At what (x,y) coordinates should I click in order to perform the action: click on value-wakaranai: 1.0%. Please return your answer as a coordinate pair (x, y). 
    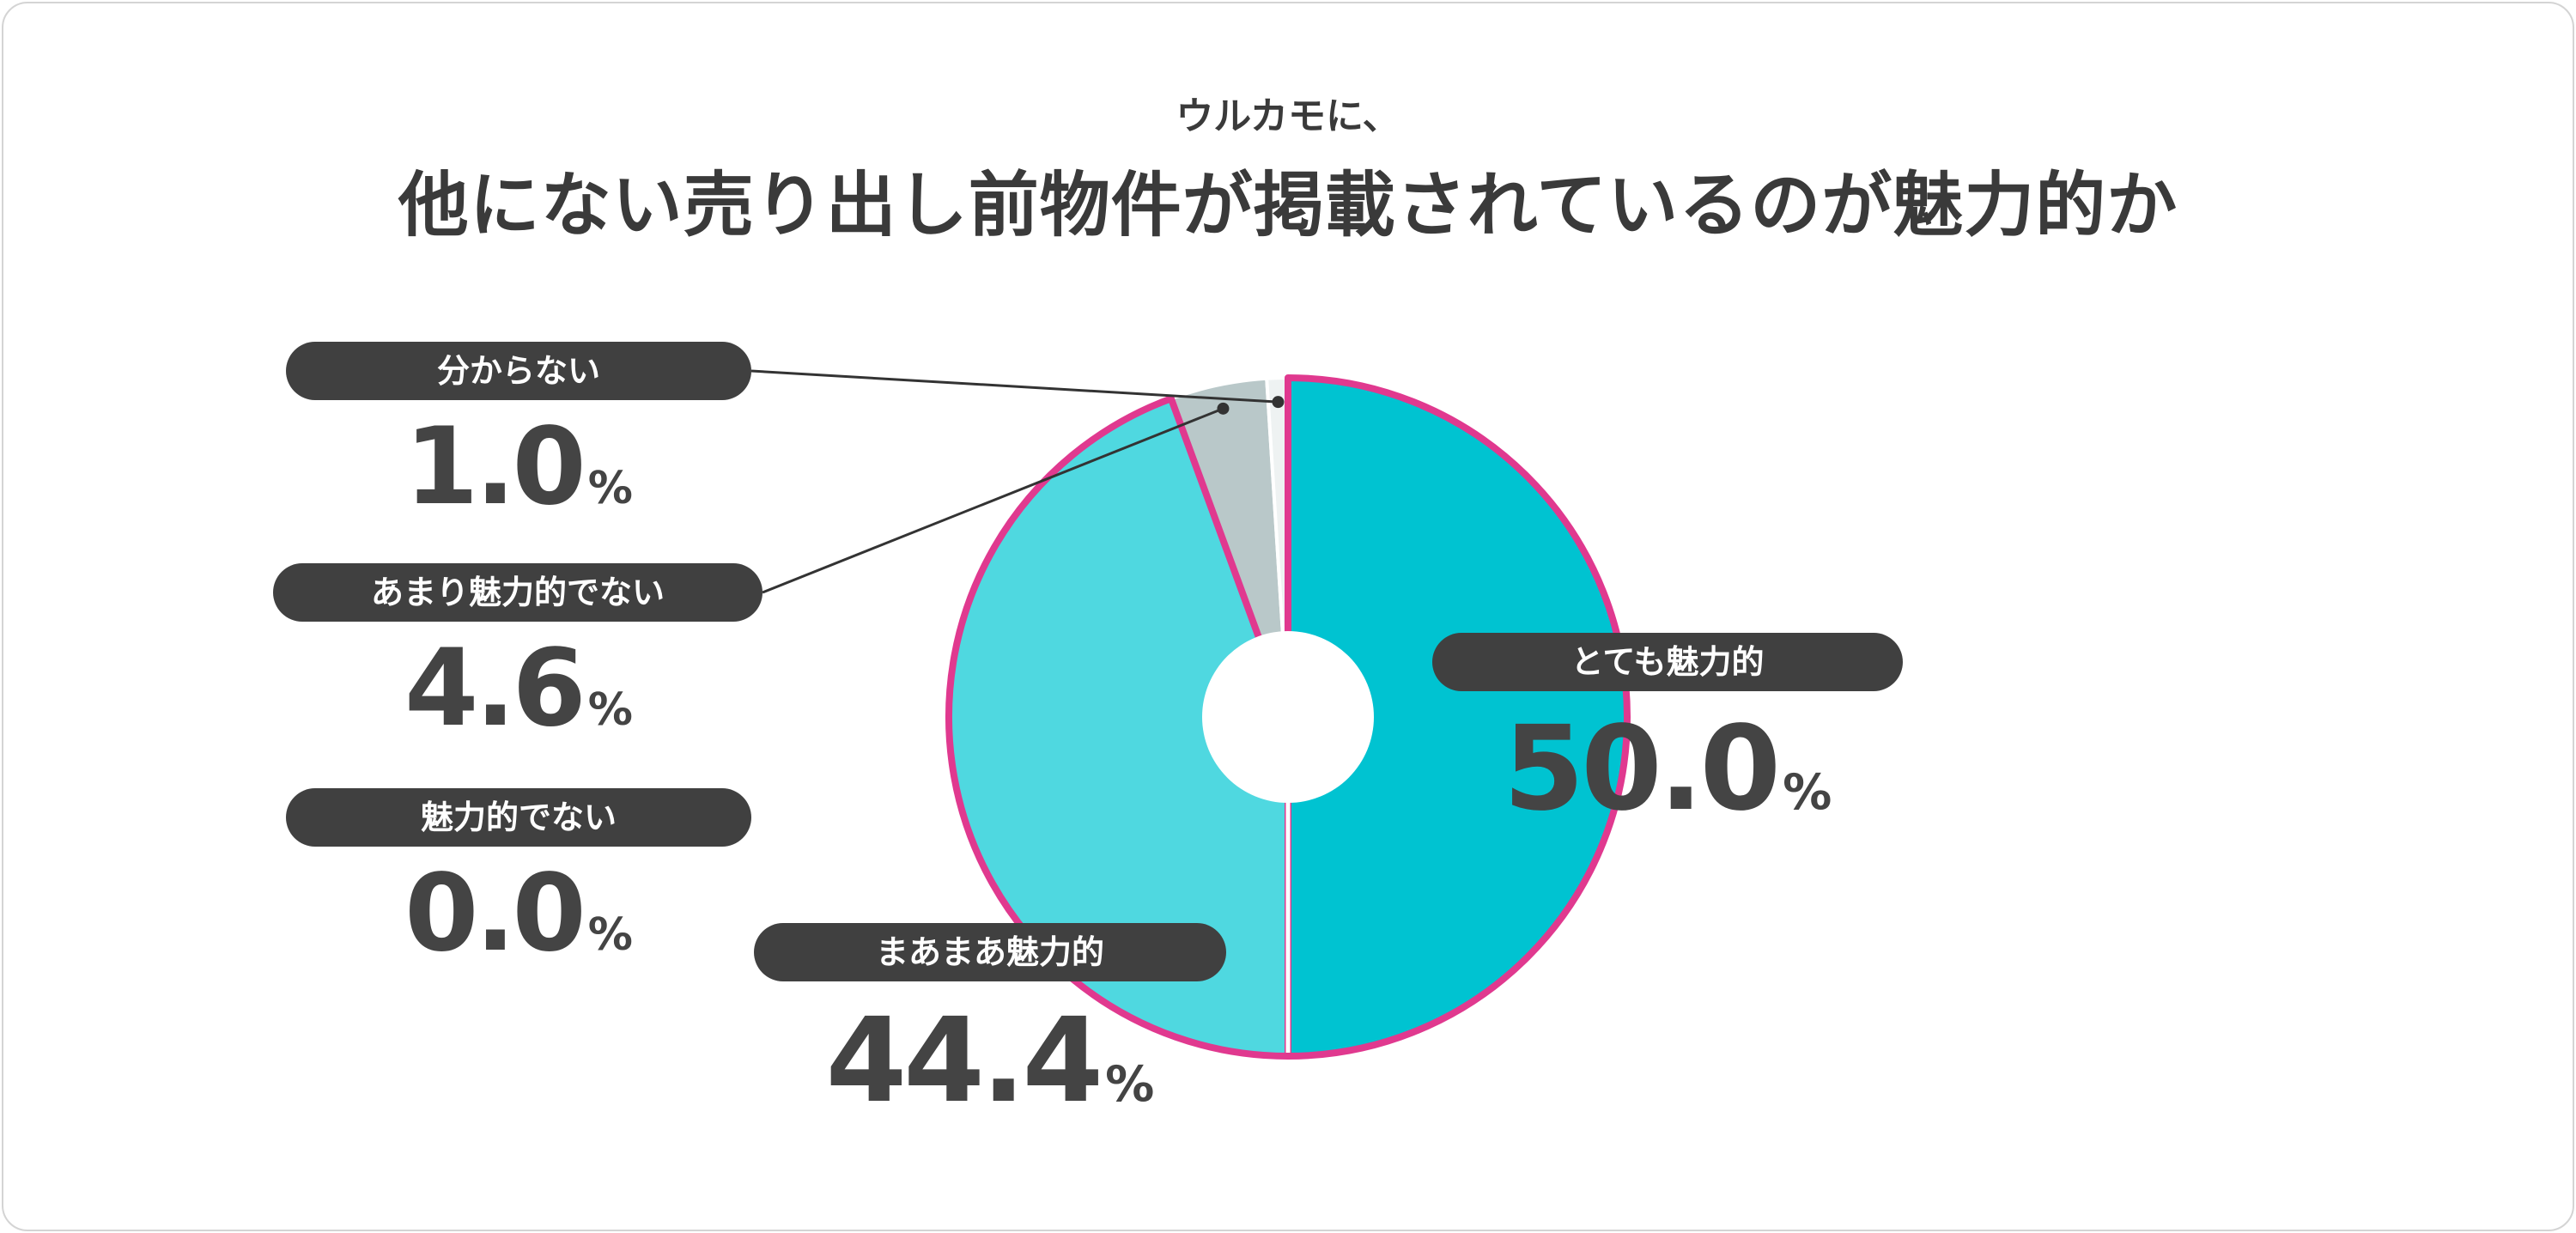
    Looking at the image, I should click on (519, 467).